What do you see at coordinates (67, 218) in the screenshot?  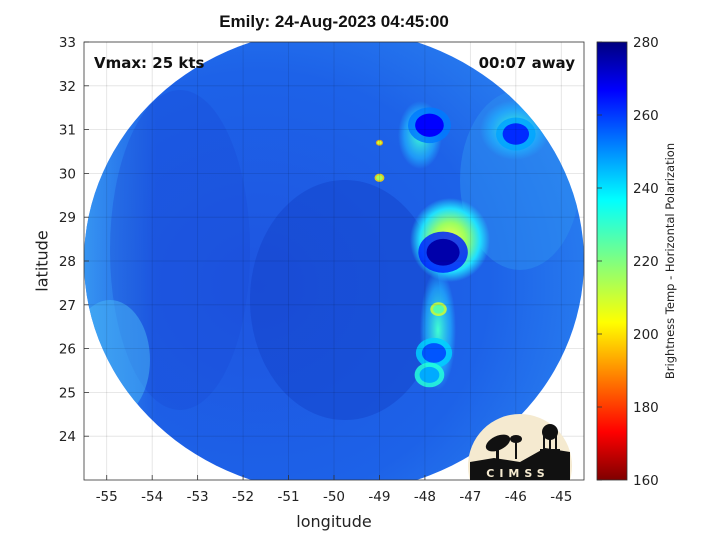 I see `y-tick-label: 29` at bounding box center [67, 218].